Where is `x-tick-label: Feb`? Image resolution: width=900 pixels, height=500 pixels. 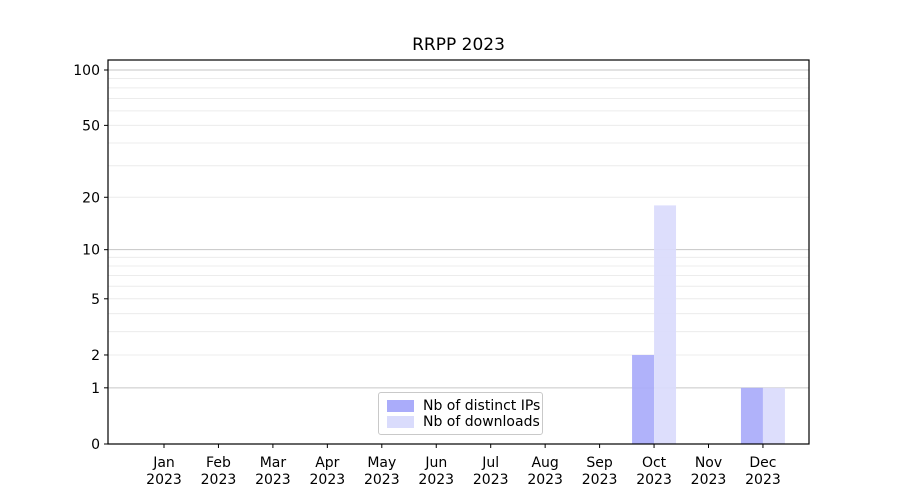
x-tick-label: Feb is located at coordinates (218, 463).